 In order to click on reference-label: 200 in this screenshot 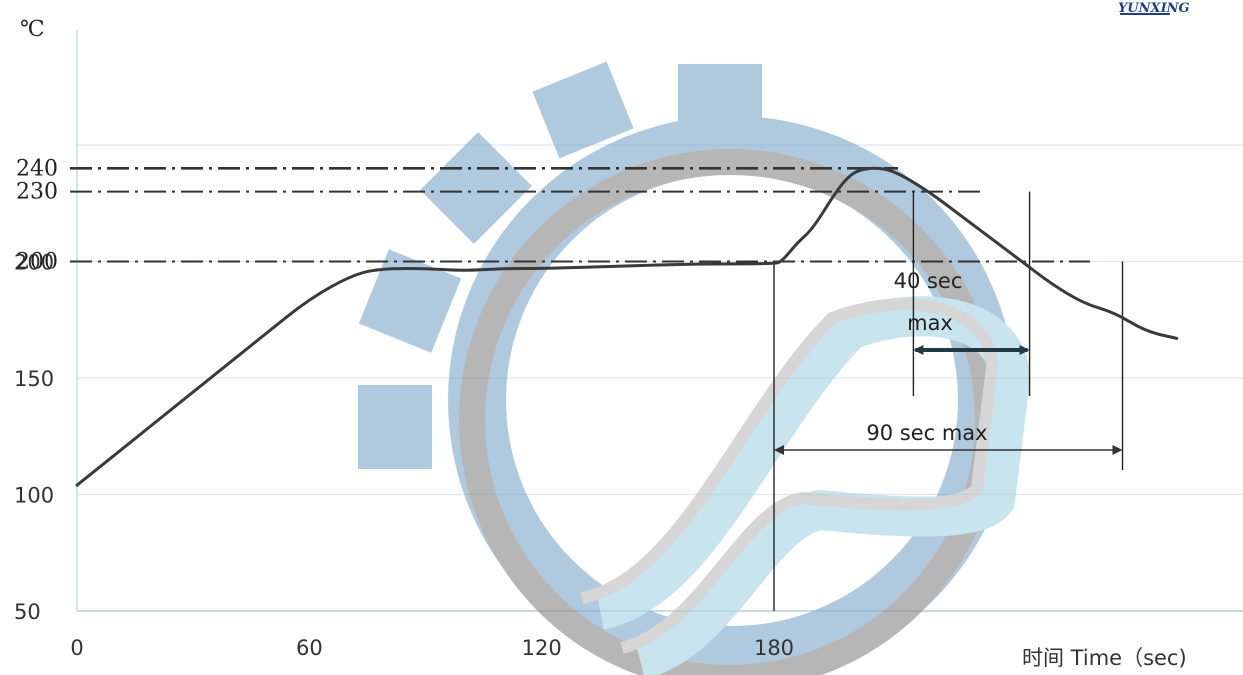, I will do `click(37, 262)`.